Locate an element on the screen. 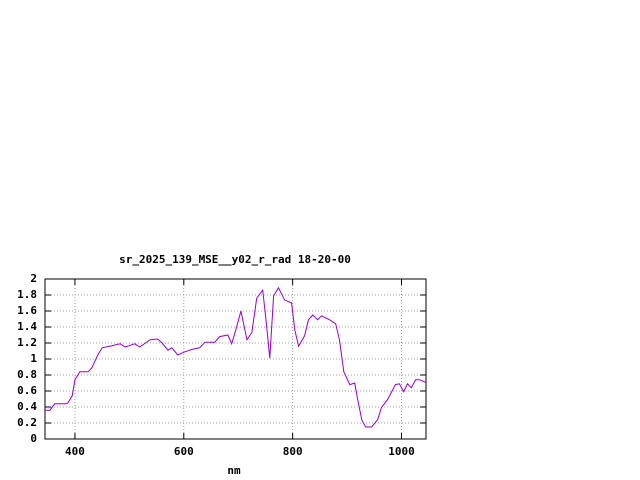 The height and width of the screenshot is (480, 640). x-tick-label: 1000 is located at coordinates (401, 451).